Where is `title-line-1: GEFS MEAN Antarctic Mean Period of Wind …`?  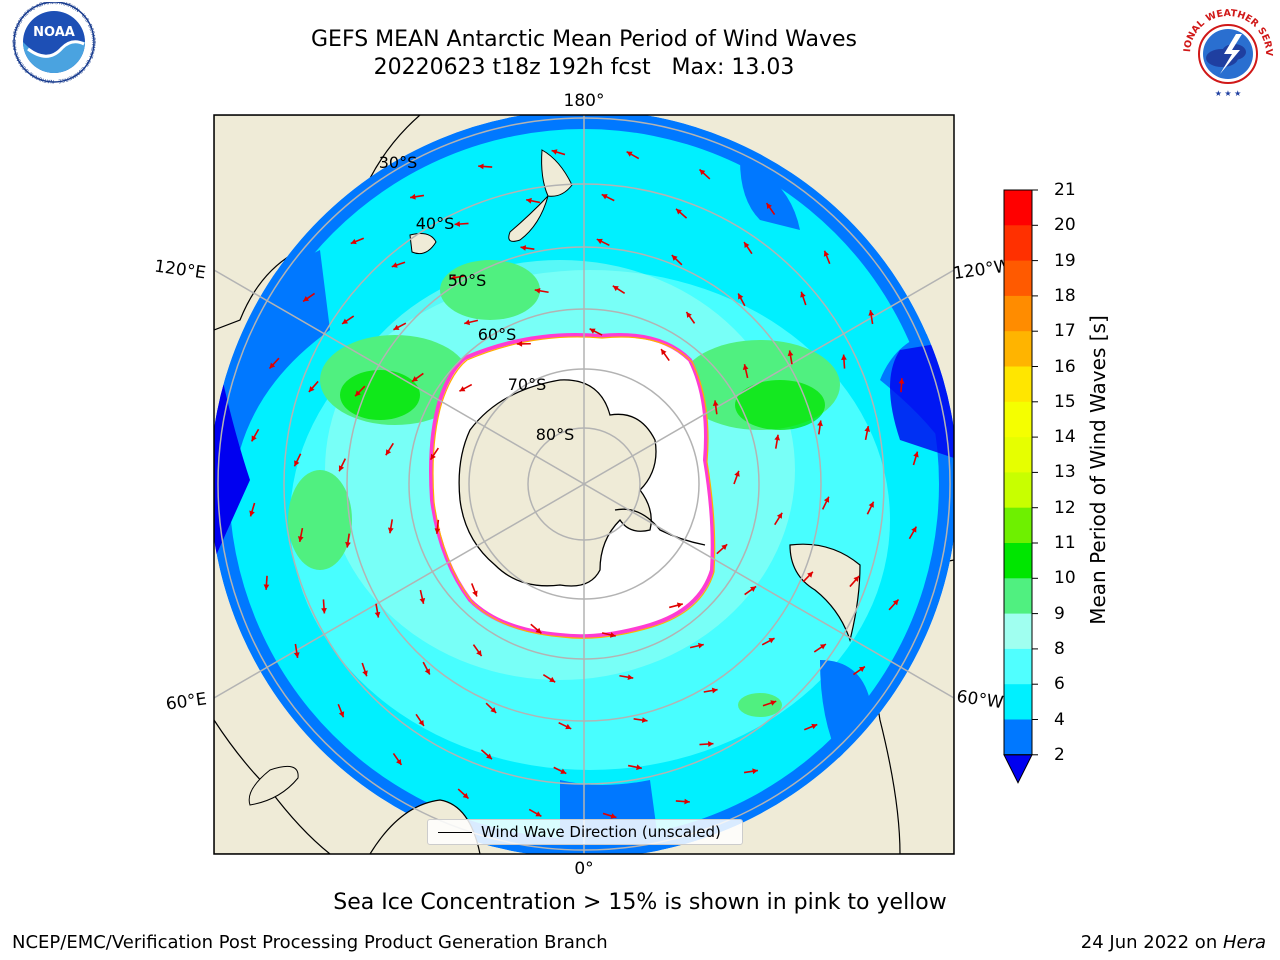 title-line-1: GEFS MEAN Antarctic Mean Period of Wind … is located at coordinates (584, 39).